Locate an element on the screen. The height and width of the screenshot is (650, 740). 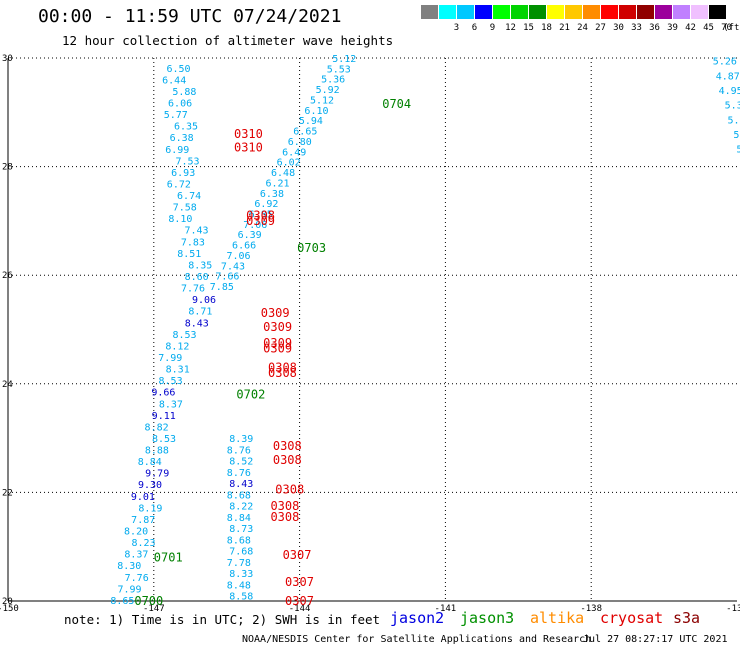
wave-height-value: 7.53 is located at coordinates (187, 161).